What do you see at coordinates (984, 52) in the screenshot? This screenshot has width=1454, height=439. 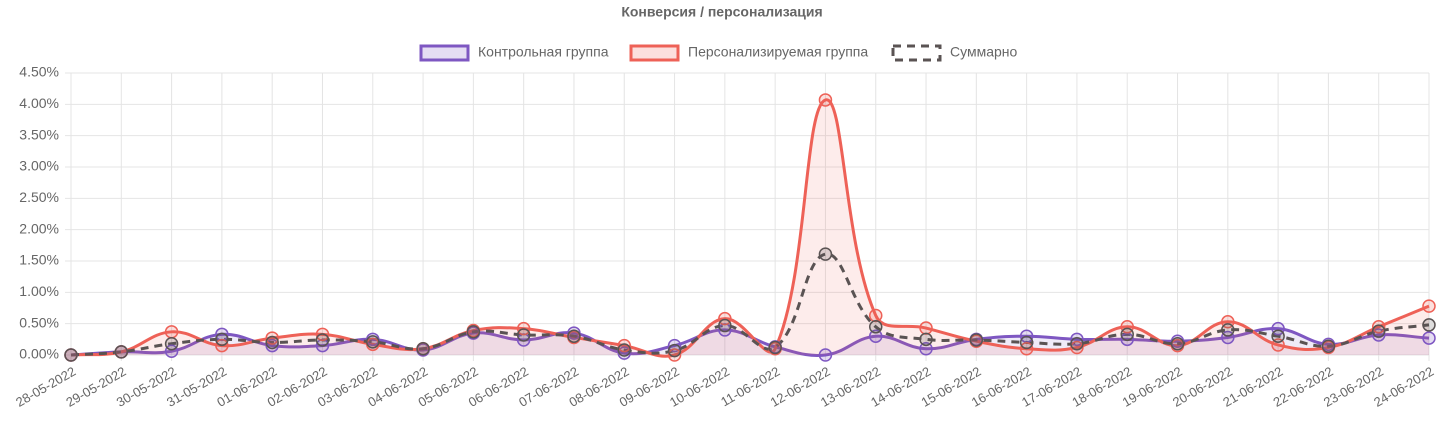 I see `legend-label: Суммарно` at bounding box center [984, 52].